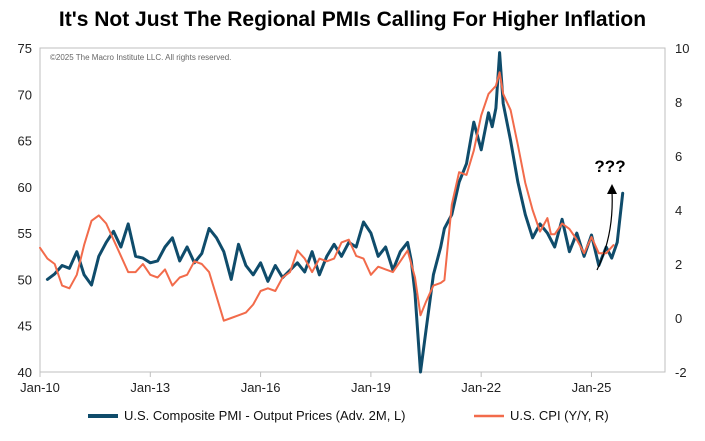 The width and height of the screenshot is (705, 441). What do you see at coordinates (678, 102) in the screenshot?
I see `y-right-tick-label: 8` at bounding box center [678, 102].